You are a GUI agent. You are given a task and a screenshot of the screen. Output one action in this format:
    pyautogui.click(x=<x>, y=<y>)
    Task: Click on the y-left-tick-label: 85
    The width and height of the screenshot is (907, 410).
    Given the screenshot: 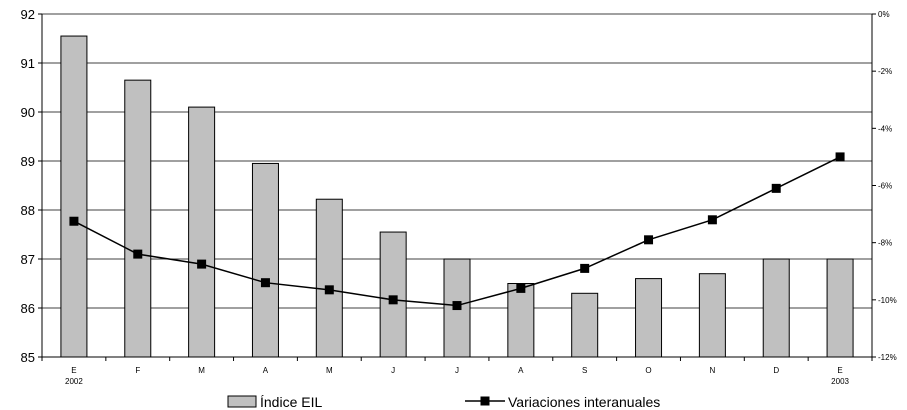 What is the action you would take?
    pyautogui.click(x=28, y=357)
    